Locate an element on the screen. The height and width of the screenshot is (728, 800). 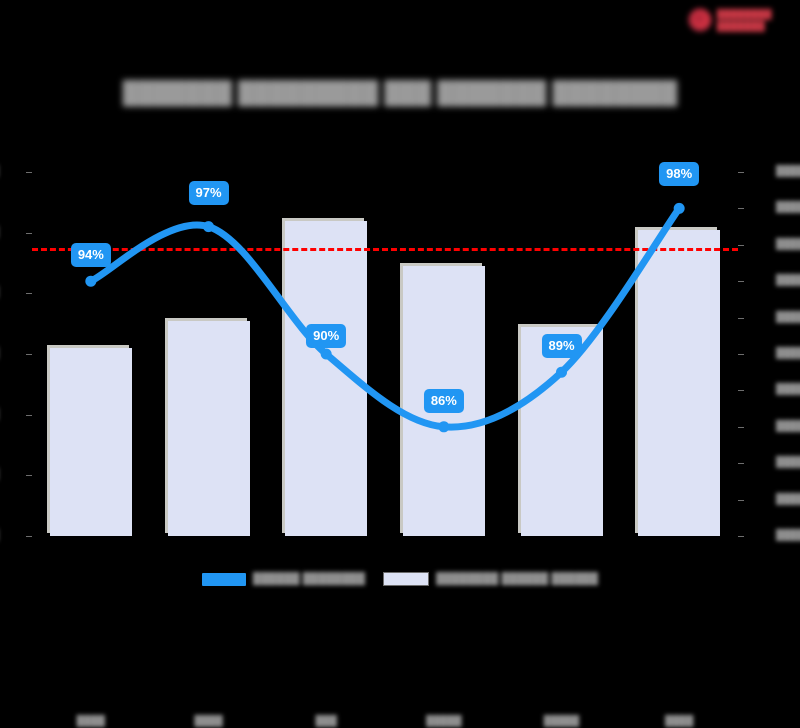
data-label: 90% is located at coordinates (326, 336).